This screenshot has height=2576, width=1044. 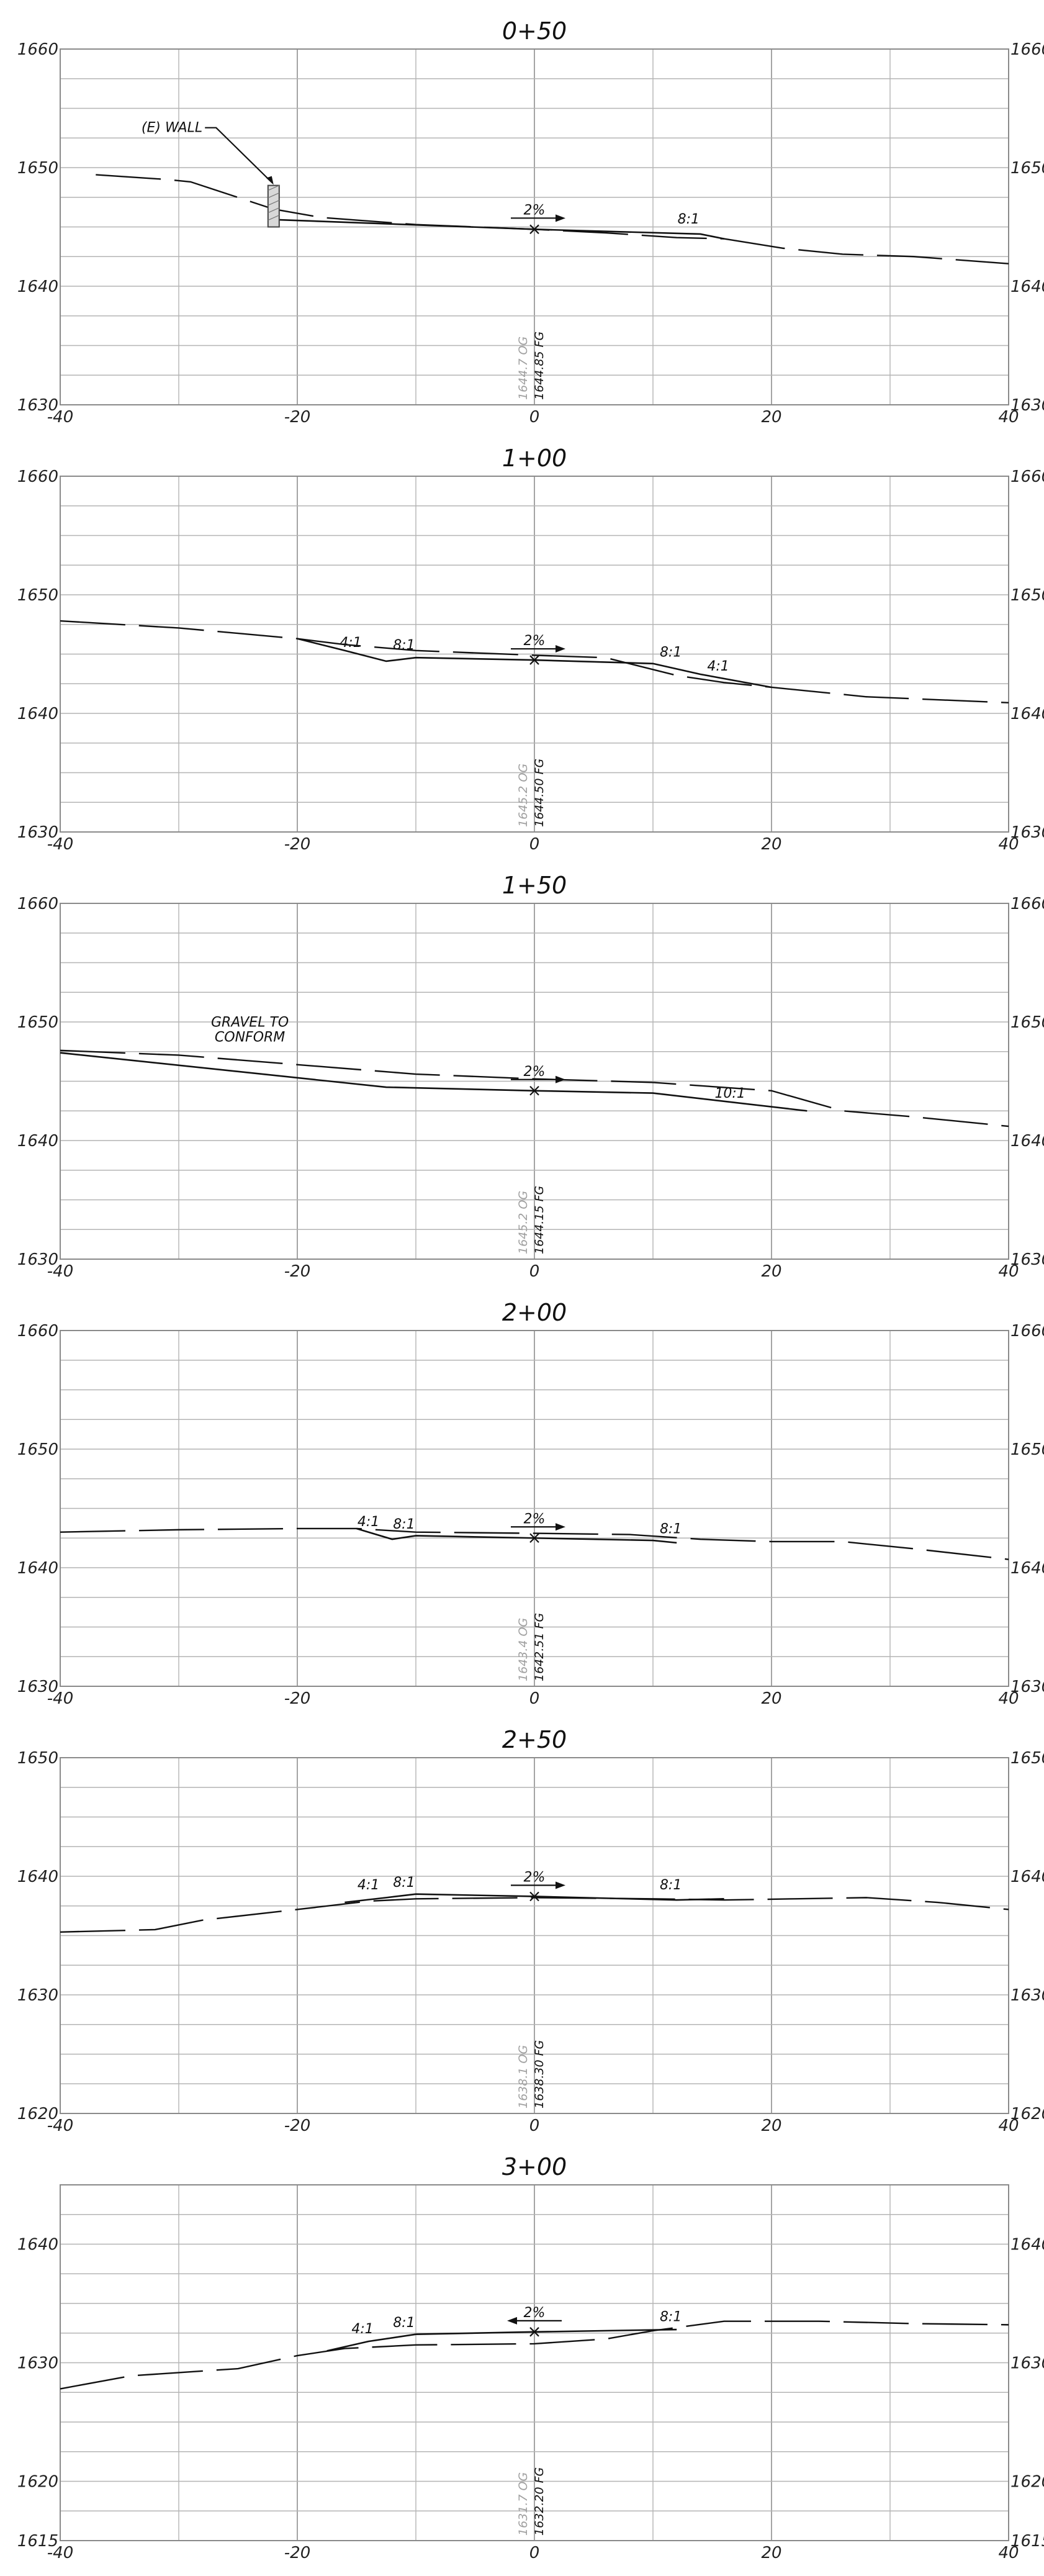 I want to click on existing-grade-elevation: 1645.2 OG, so click(x=523, y=795).